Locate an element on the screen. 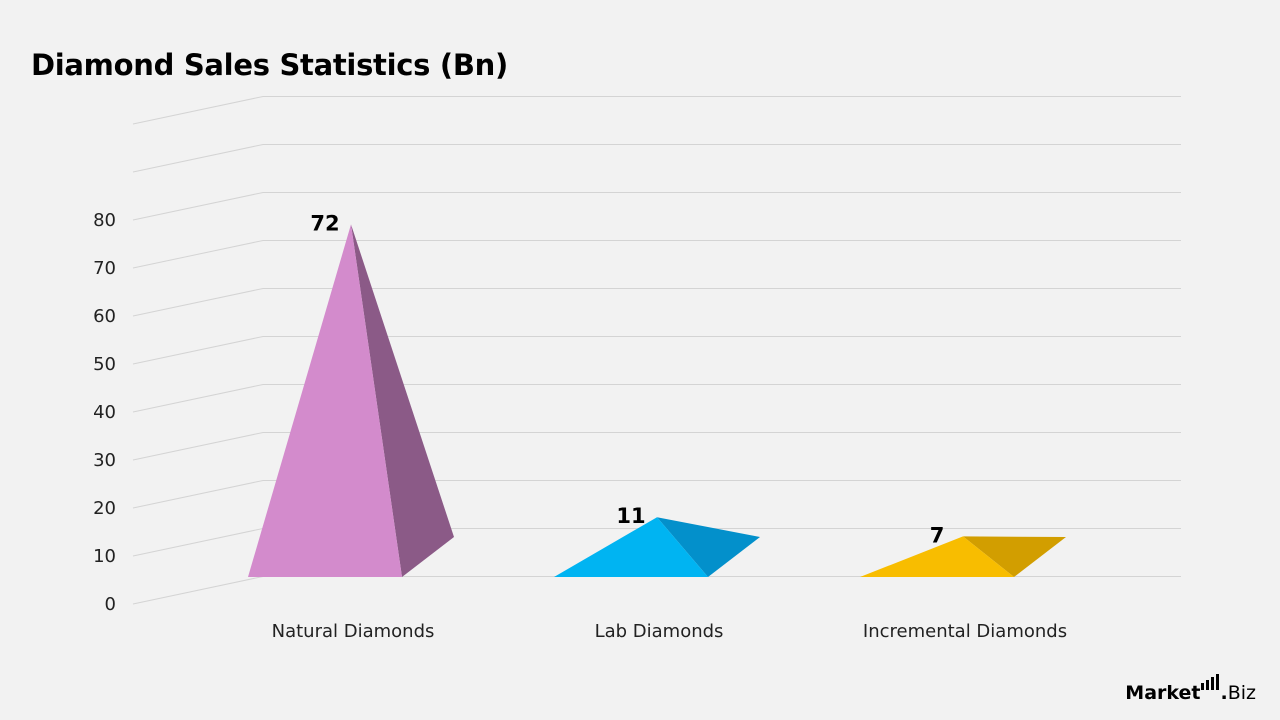  category-label: Natural Diamonds is located at coordinates (353, 631).